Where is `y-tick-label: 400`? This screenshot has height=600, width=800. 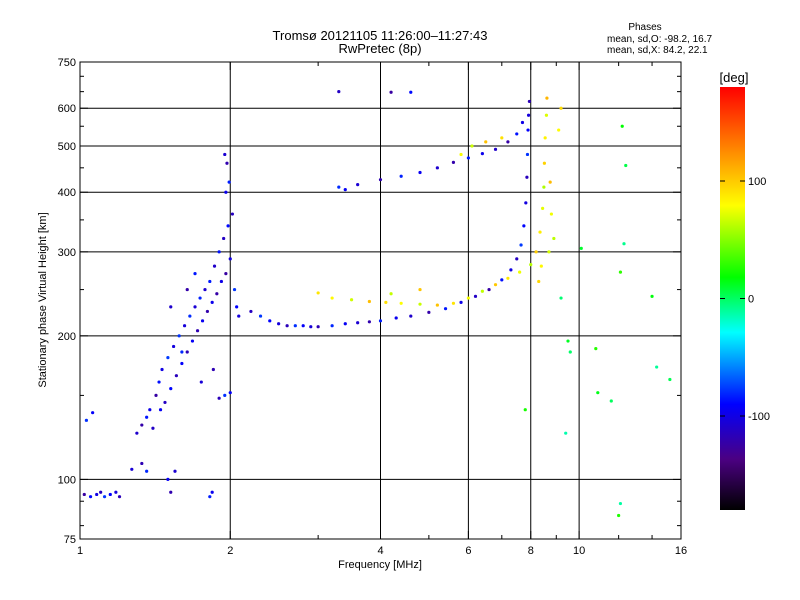
y-tick-label: 400 is located at coordinates (67, 193).